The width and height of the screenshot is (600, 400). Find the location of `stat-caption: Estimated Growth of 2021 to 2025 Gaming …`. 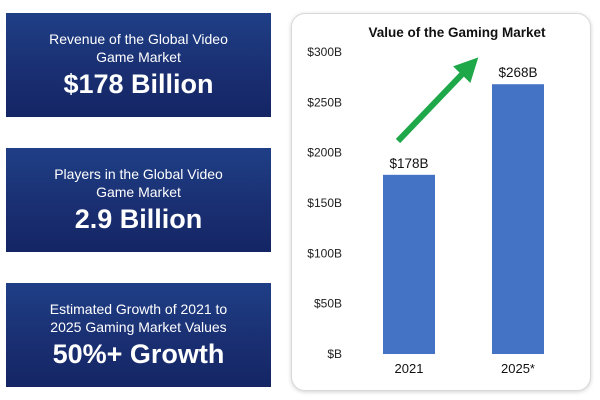

stat-caption: Estimated Growth of 2021 to 2025 Gaming … is located at coordinates (138, 318).